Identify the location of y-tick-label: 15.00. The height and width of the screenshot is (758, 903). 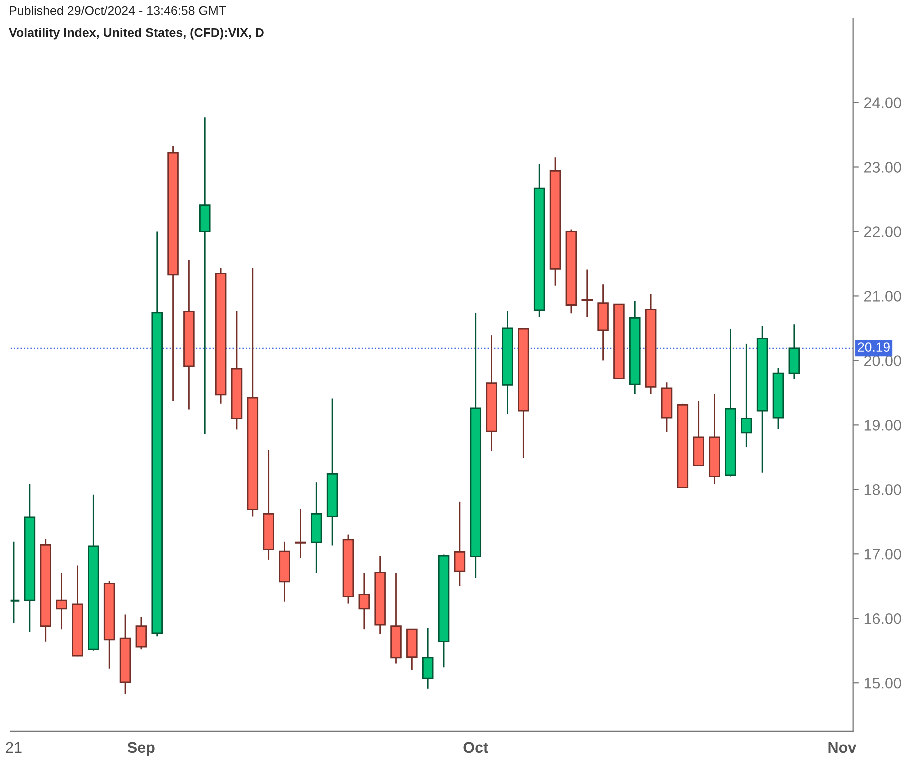
(883, 683).